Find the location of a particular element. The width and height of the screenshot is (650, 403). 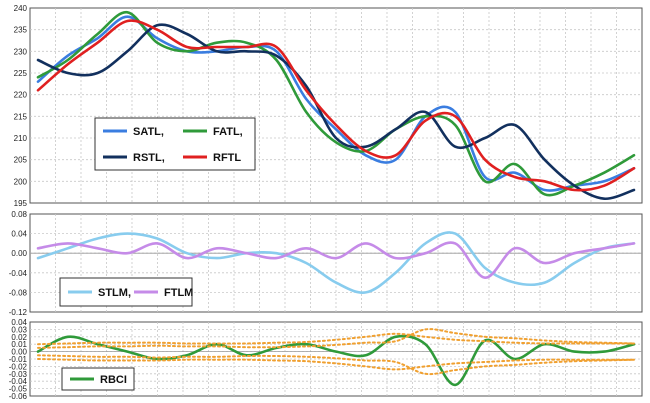

y-tick-label: 0.03 is located at coordinates (19, 329).